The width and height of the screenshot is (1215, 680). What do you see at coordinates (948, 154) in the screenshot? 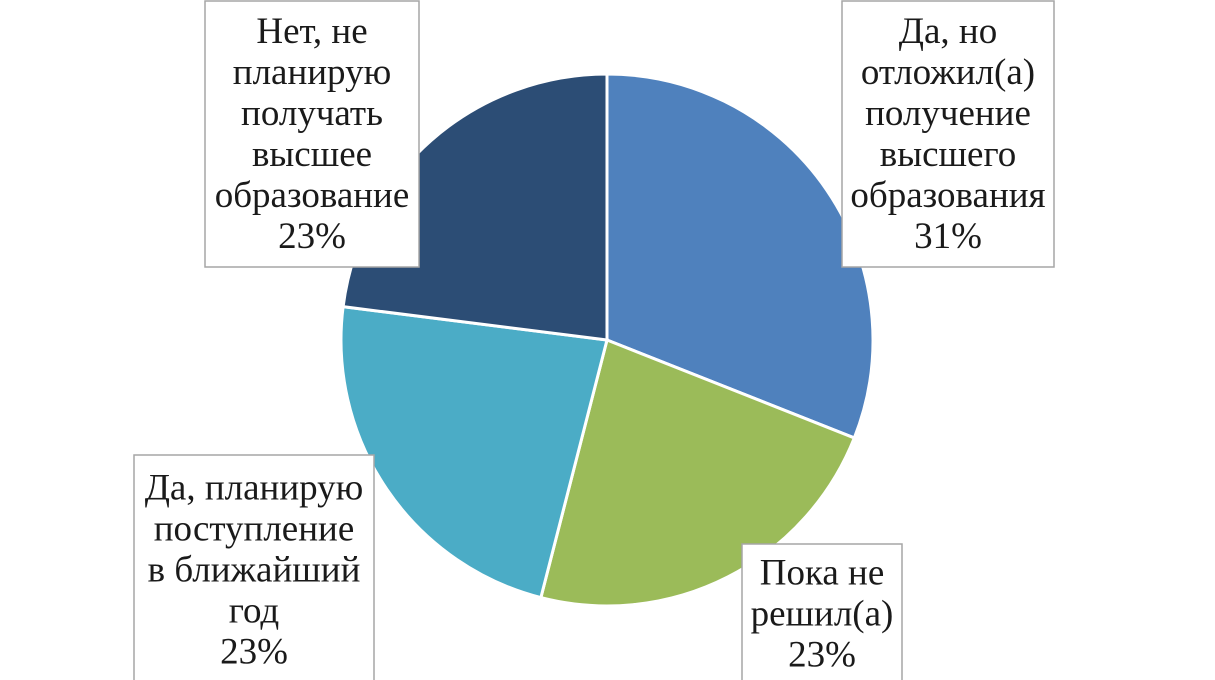
I see `data-label-line: высшего` at bounding box center [948, 154].